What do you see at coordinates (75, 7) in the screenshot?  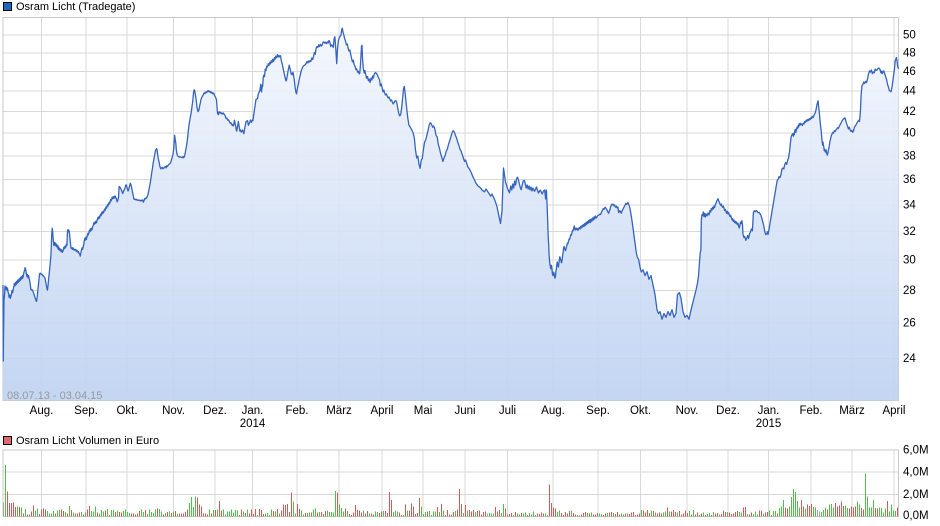 I see `svg-text: Osram Licht (Tradegate)` at bounding box center [75, 7].